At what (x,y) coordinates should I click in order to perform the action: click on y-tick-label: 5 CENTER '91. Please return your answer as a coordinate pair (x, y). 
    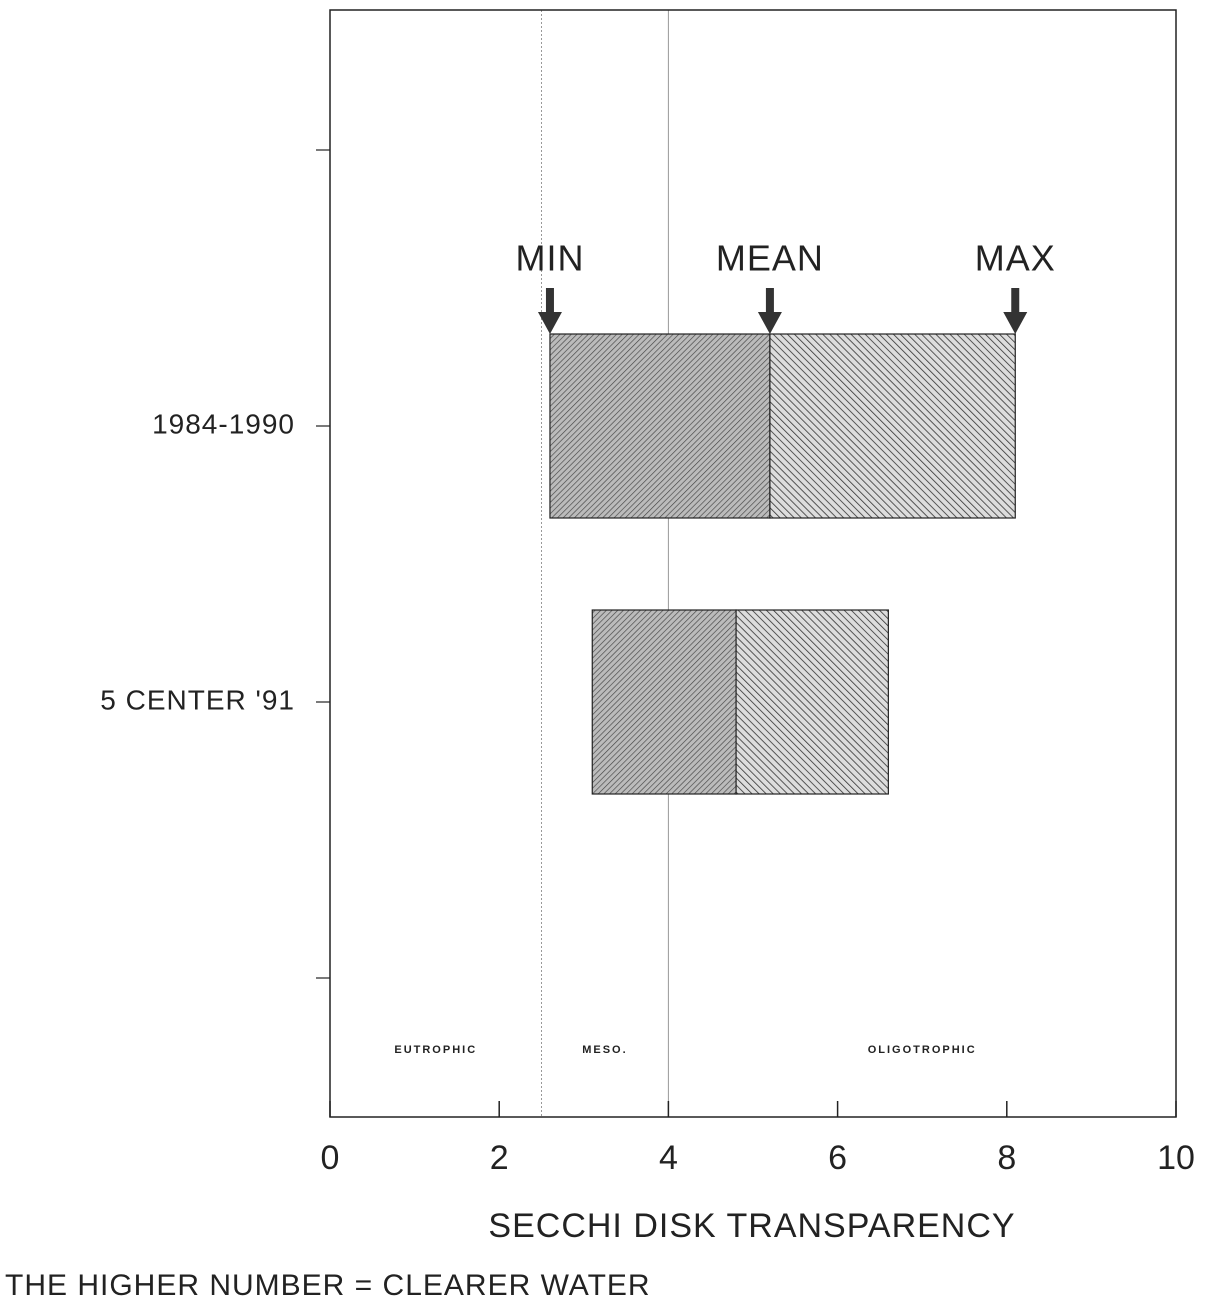
    Looking at the image, I should click on (197, 699).